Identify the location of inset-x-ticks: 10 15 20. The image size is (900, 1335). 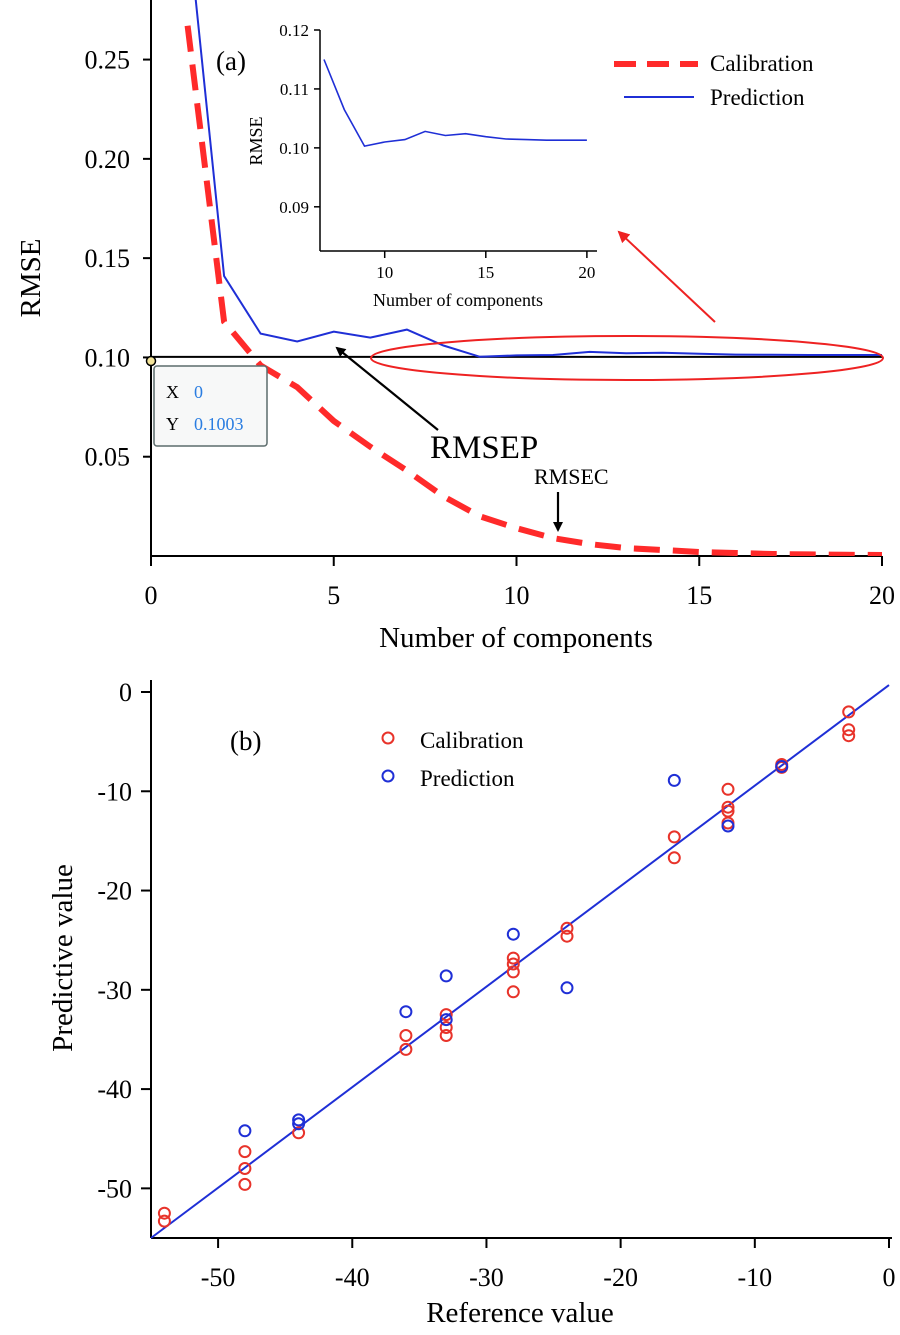
(485, 266).